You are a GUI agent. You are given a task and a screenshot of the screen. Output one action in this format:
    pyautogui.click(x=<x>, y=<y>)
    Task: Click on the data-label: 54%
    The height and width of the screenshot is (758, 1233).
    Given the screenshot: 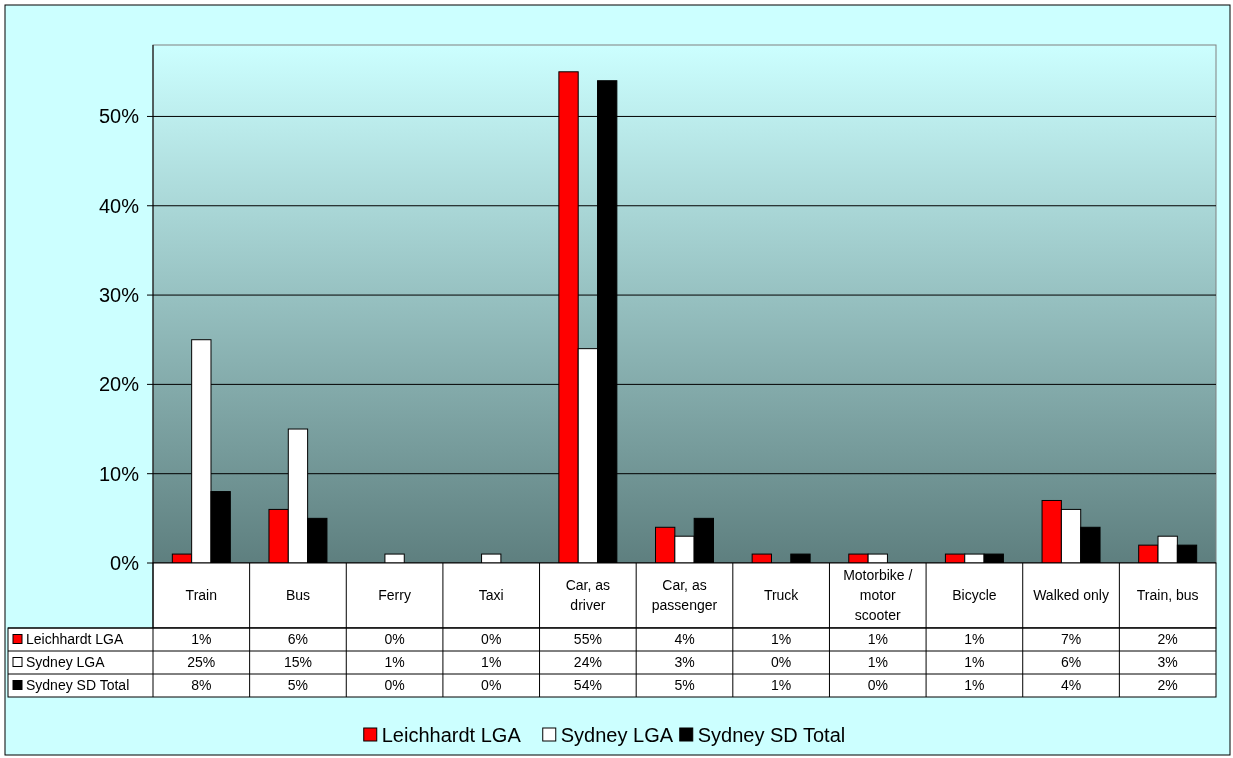 What is the action you would take?
    pyautogui.click(x=587, y=685)
    